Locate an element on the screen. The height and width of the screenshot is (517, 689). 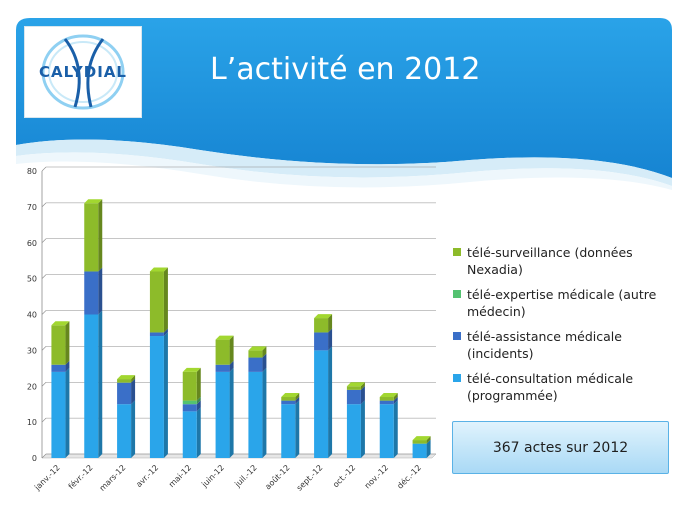
slide-title: L’activité en 2012 is located at coordinates (345, 69).